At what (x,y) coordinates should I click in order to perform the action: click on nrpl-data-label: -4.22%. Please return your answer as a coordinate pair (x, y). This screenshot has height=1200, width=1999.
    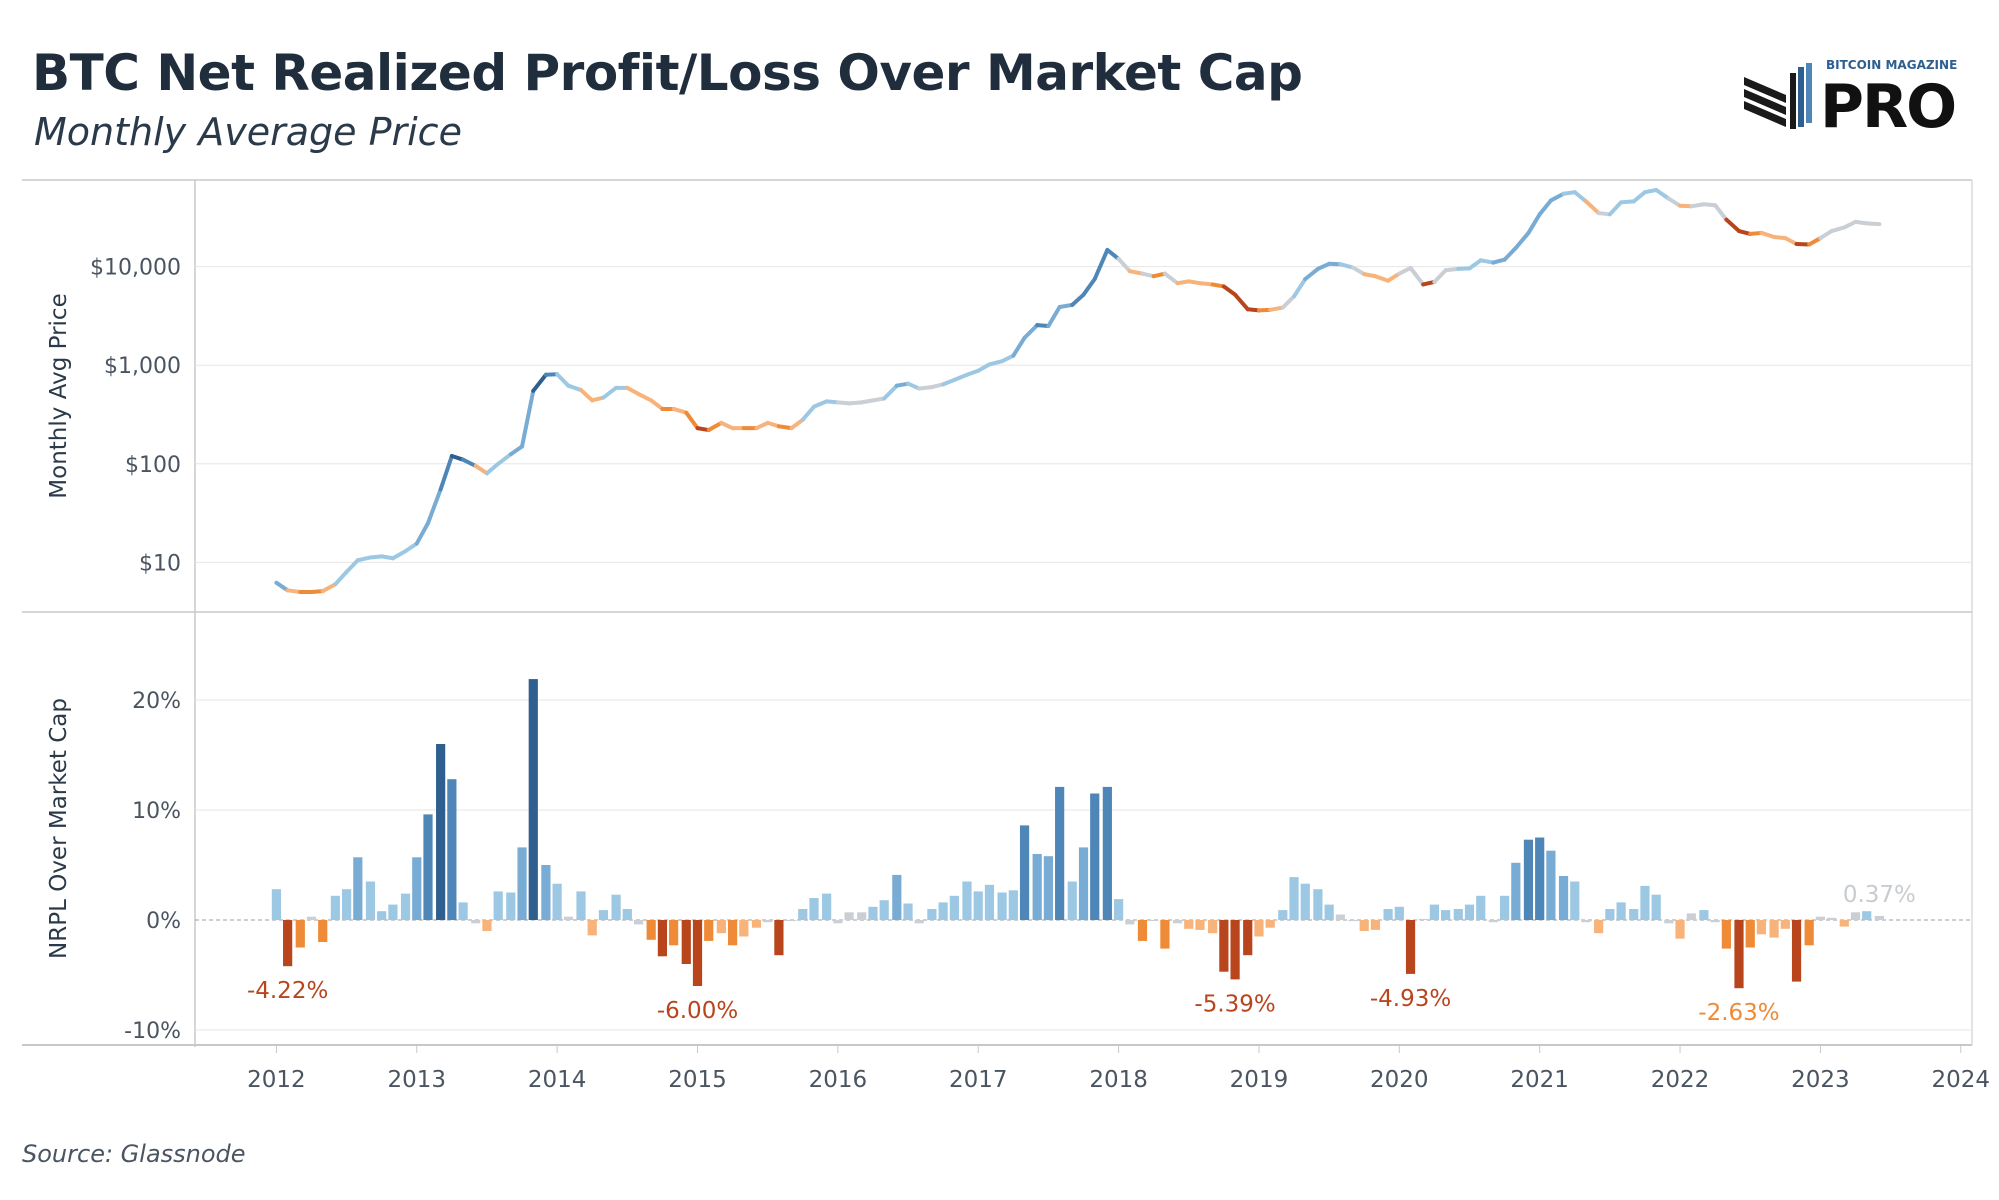
    Looking at the image, I should click on (287, 991).